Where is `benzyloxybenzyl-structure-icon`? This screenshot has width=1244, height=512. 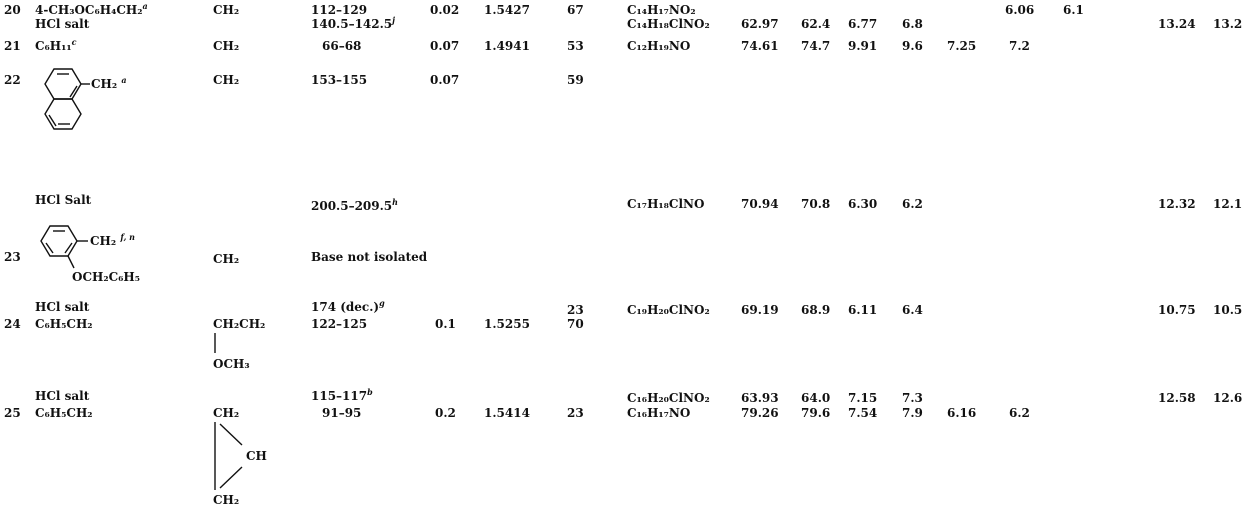
benzyloxybenzyl-structure-icon is located at coordinates (64, 247).